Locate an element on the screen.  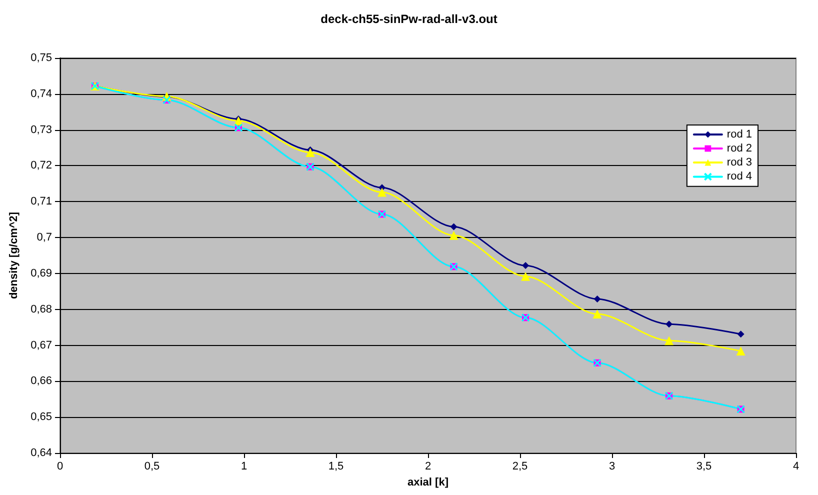
legend-label: rod 3 is located at coordinates (739, 162).